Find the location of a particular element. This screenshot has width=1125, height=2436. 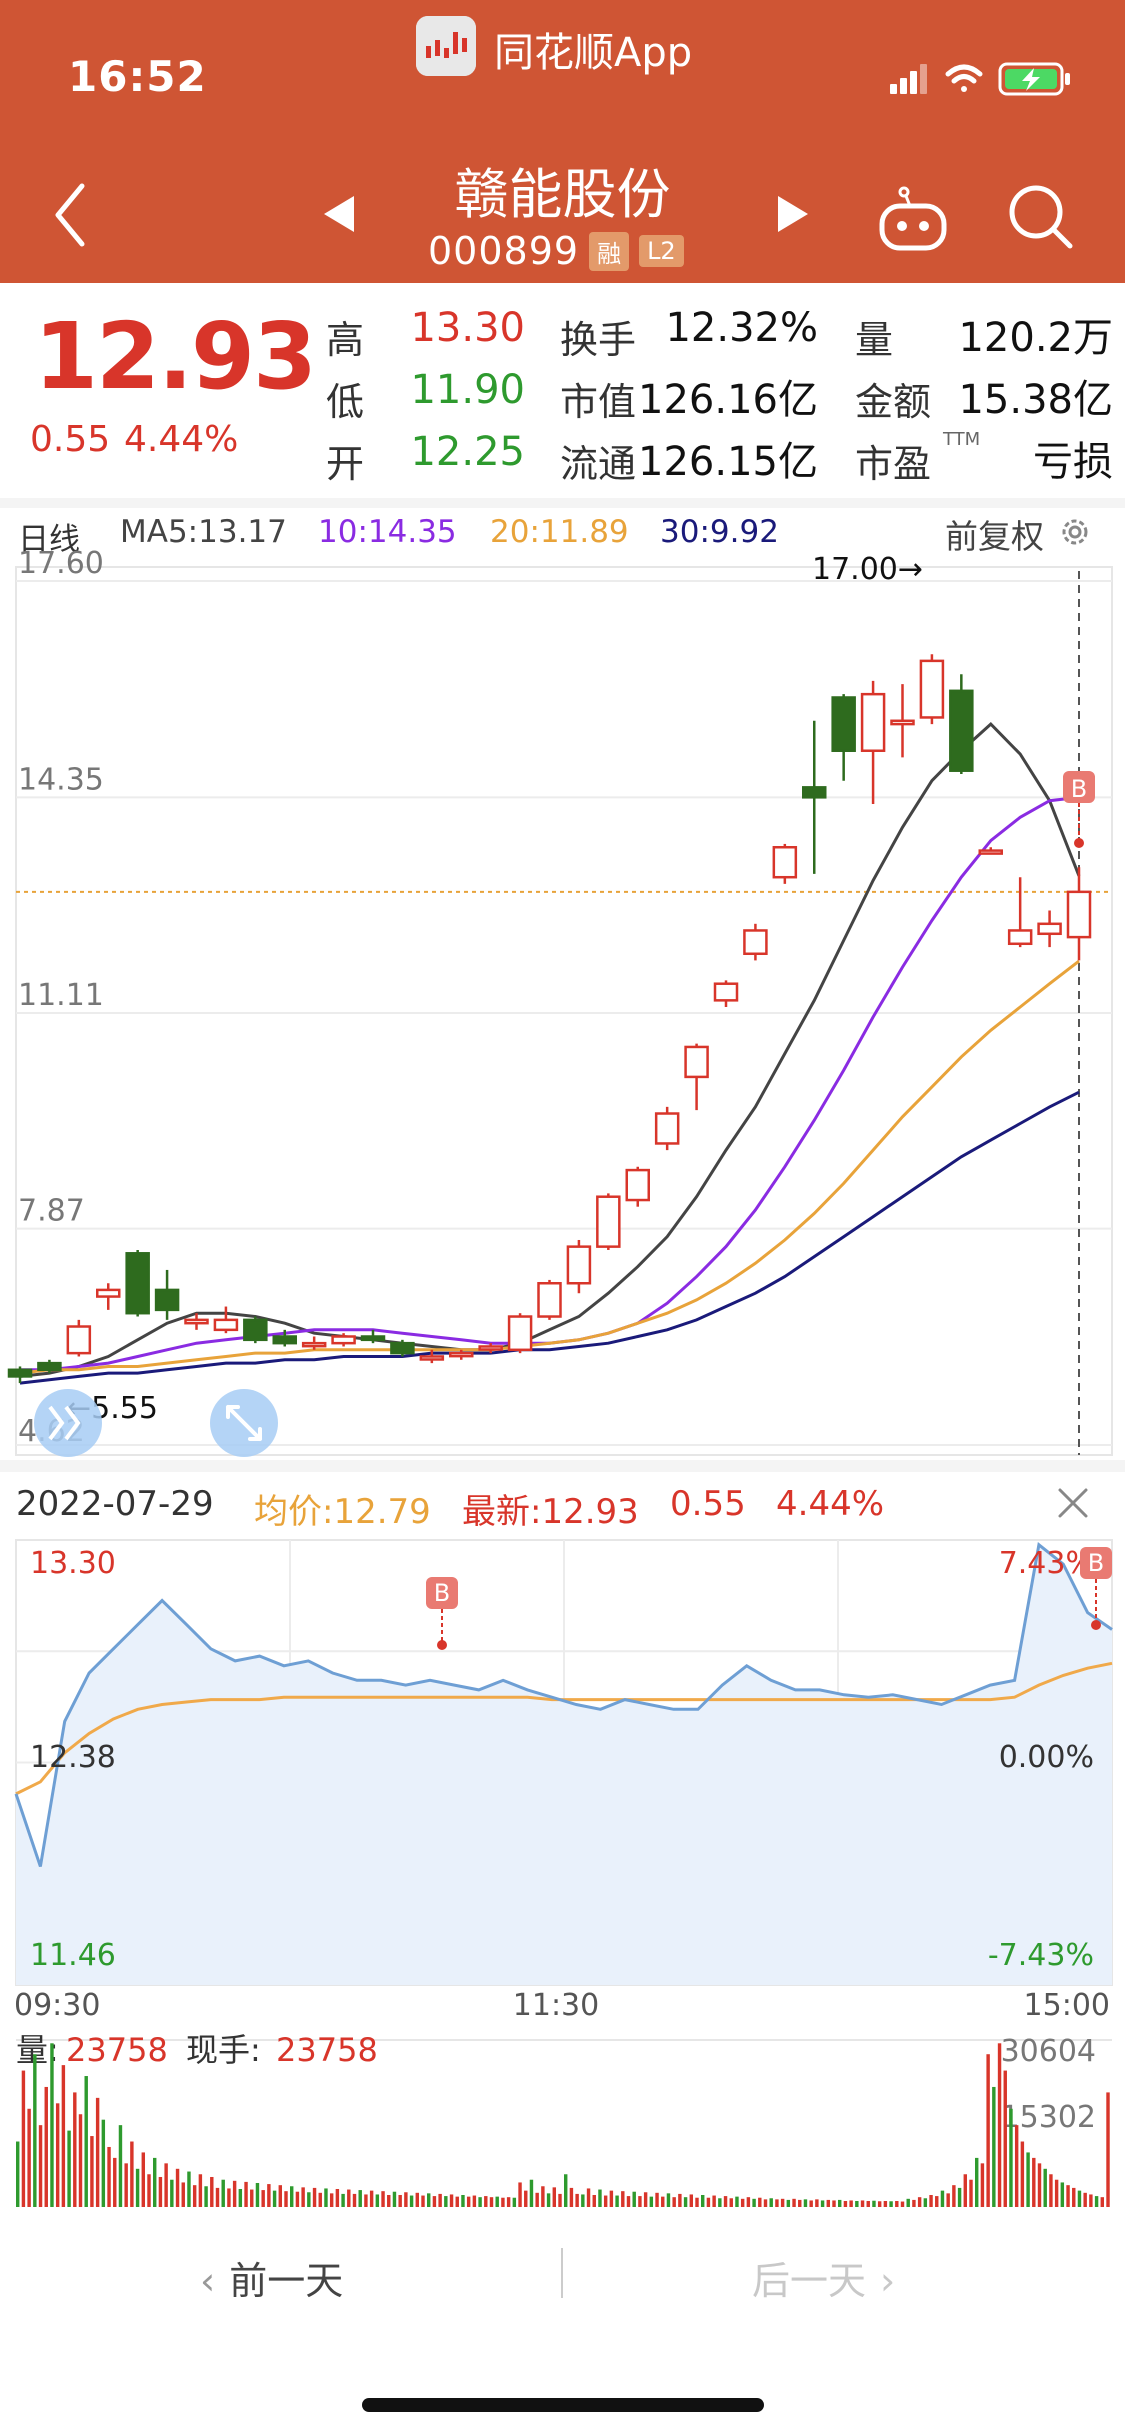

fullscreen-icon is located at coordinates (244, 1423).